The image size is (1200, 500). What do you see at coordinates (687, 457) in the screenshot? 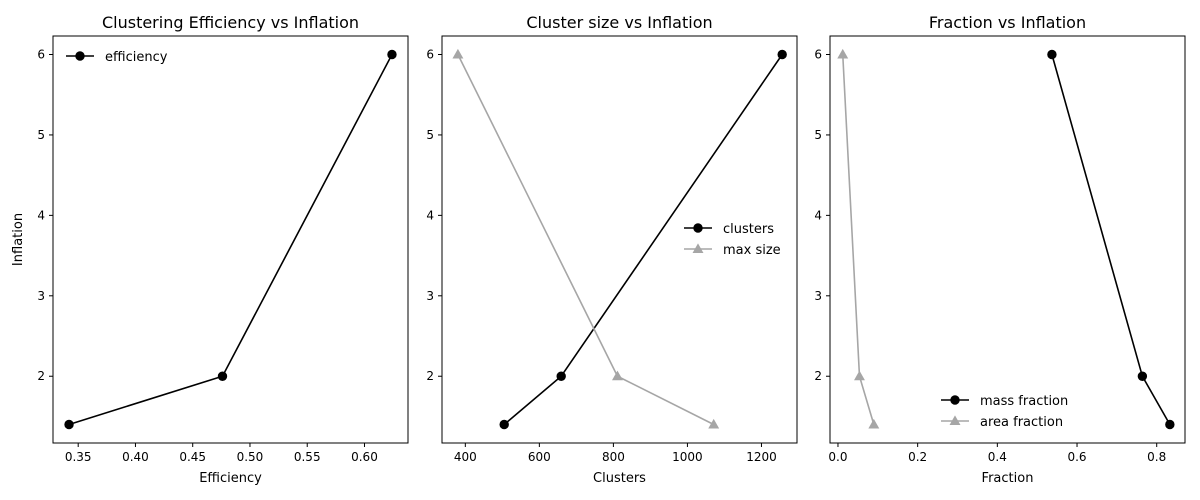
I see `x-tick-label: 1000` at bounding box center [687, 457].